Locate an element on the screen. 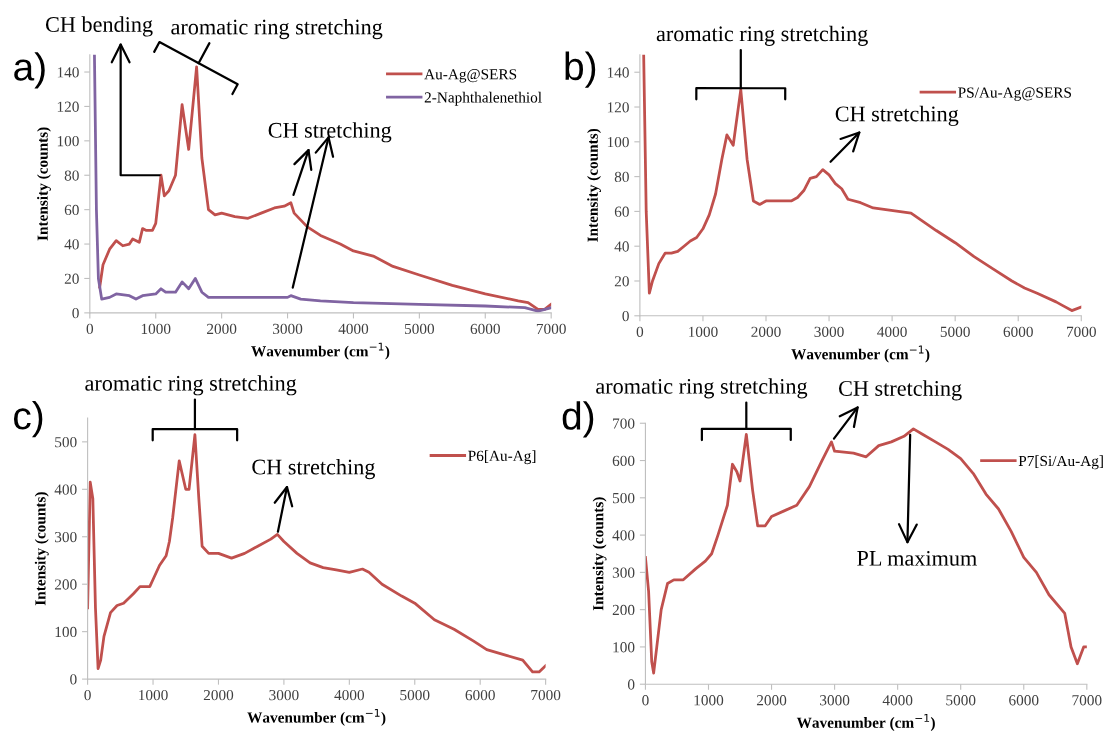 Image resolution: width=1109 pixels, height=731 pixels. legend-label: PS/Au-Ag@SERS is located at coordinates (1014, 94).